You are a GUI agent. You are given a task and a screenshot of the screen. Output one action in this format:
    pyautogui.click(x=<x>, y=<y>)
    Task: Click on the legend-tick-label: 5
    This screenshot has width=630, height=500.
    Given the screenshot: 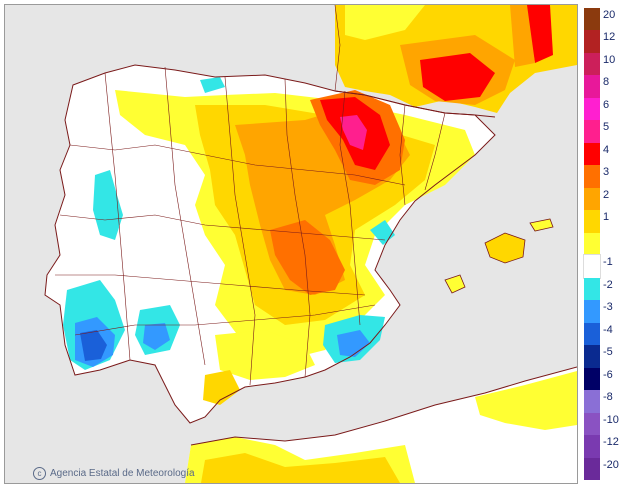 What is the action you would take?
    pyautogui.click(x=606, y=127)
    